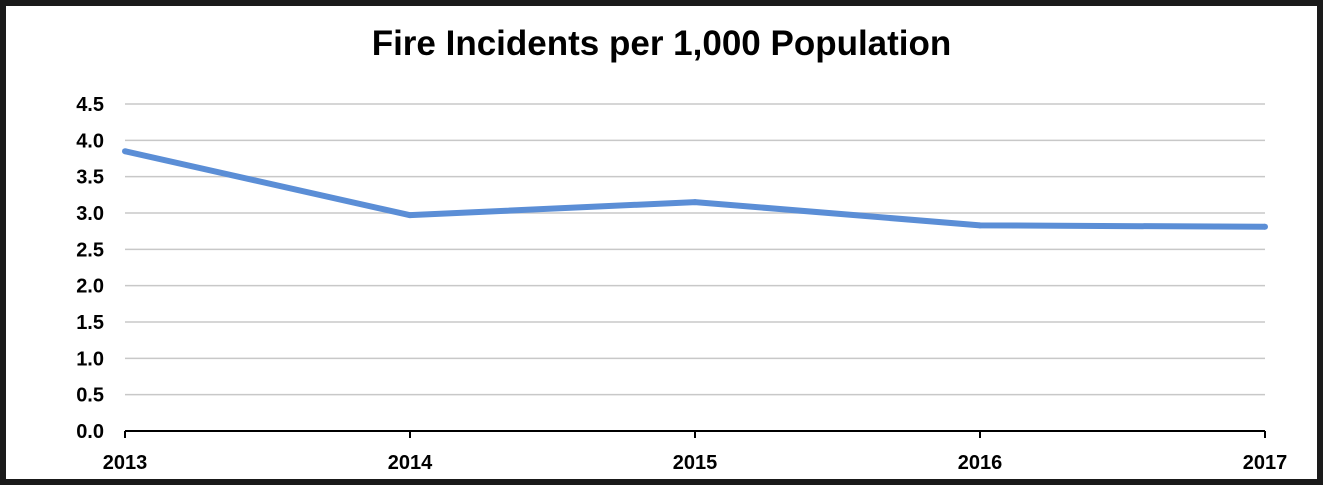 The image size is (1323, 485). Describe the element at coordinates (695, 434) in the screenshot. I see `x-axis` at that location.